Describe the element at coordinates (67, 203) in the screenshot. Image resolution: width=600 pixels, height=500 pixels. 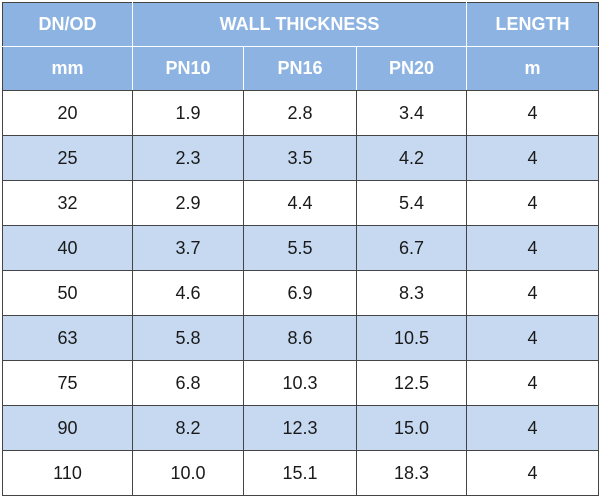
I see `table-cell: 32` at that location.